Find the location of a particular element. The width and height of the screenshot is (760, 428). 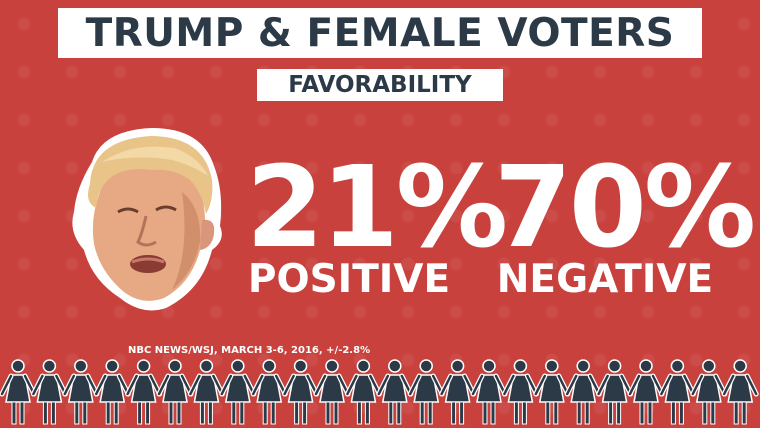

positive-label: POSITIVE is located at coordinates (349, 279).